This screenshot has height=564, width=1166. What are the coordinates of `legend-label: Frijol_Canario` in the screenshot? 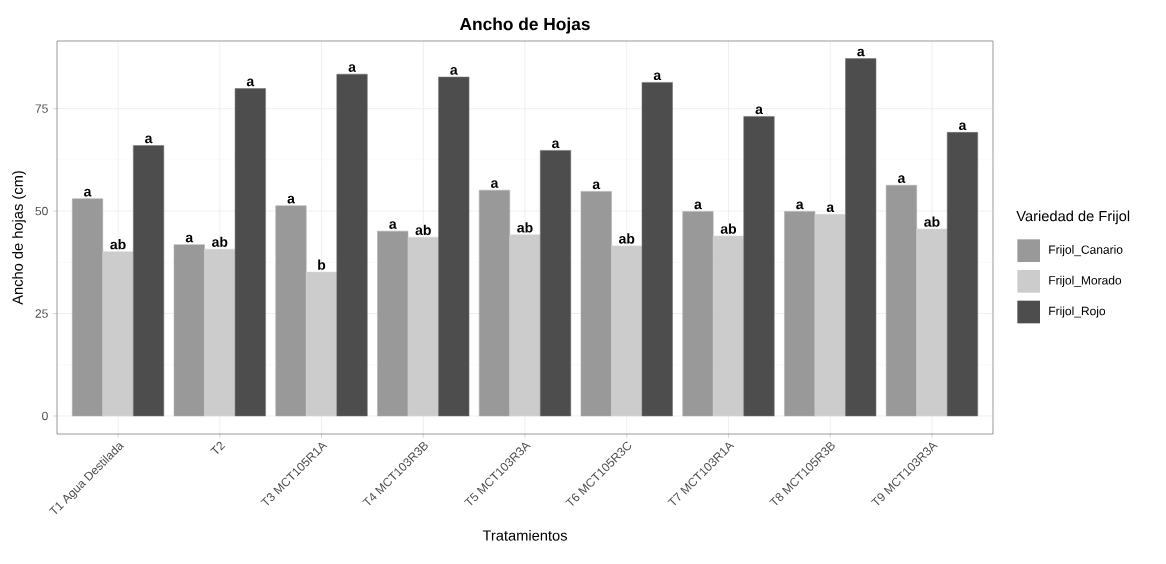 It's located at (1086, 251).